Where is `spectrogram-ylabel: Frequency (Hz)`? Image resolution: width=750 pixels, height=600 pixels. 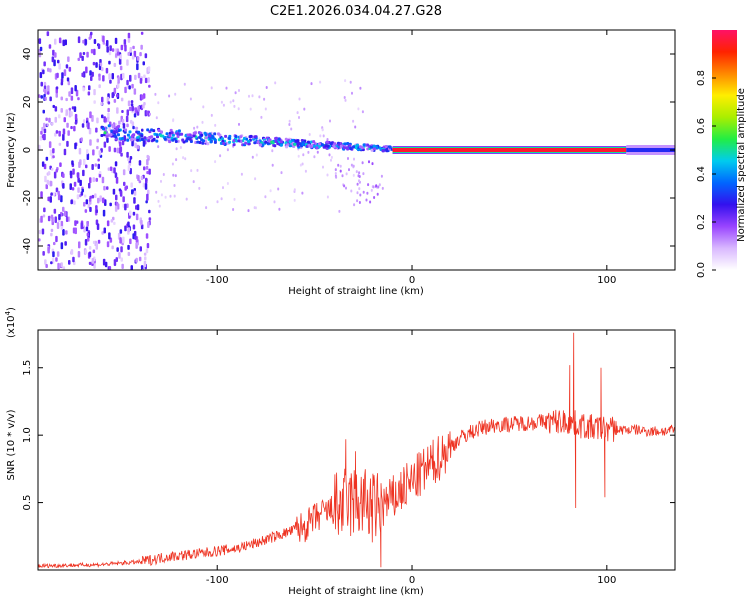 spectrogram-ylabel: Frequency (Hz) is located at coordinates (11, 150).